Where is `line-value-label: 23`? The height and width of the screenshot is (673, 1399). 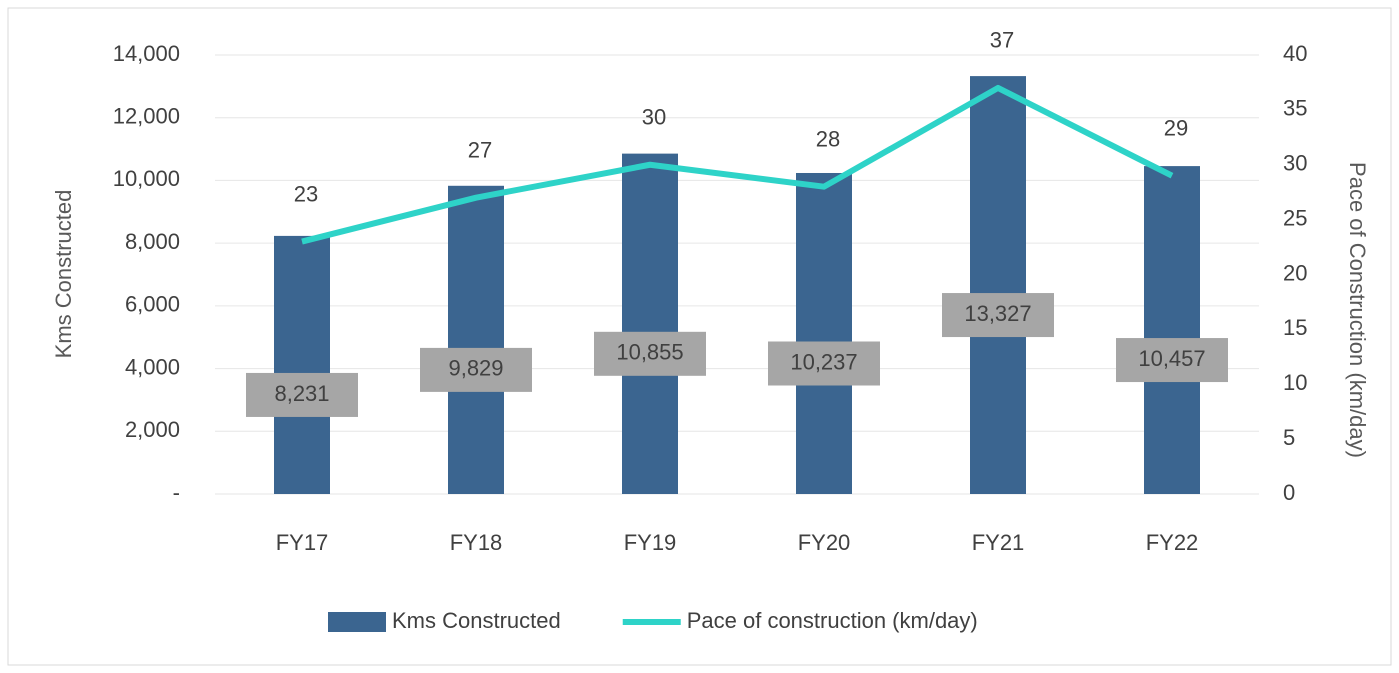
line-value-label: 23 is located at coordinates (306, 193).